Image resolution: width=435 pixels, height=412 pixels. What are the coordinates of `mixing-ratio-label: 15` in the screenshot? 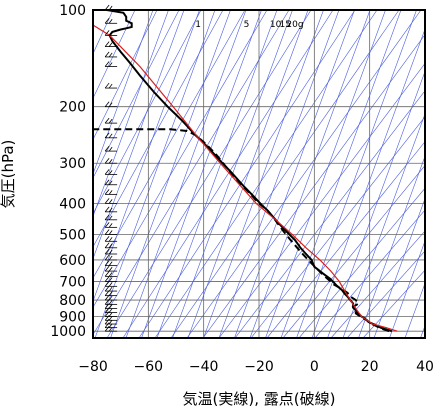 It's located at (285, 25).